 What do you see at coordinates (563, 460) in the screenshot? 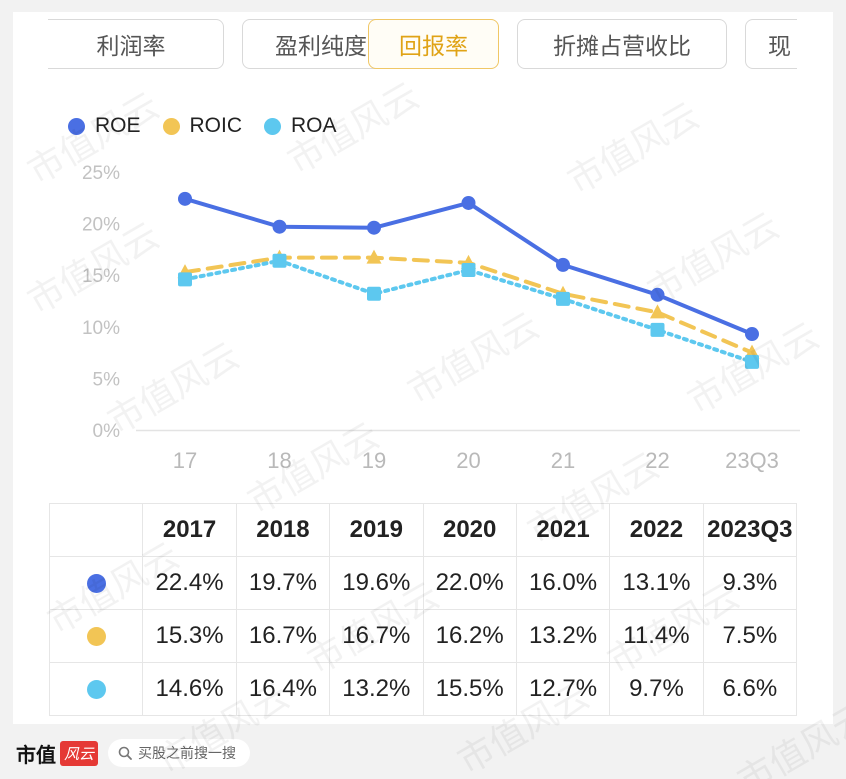
I see `x-tick-label: 21` at bounding box center [563, 460].